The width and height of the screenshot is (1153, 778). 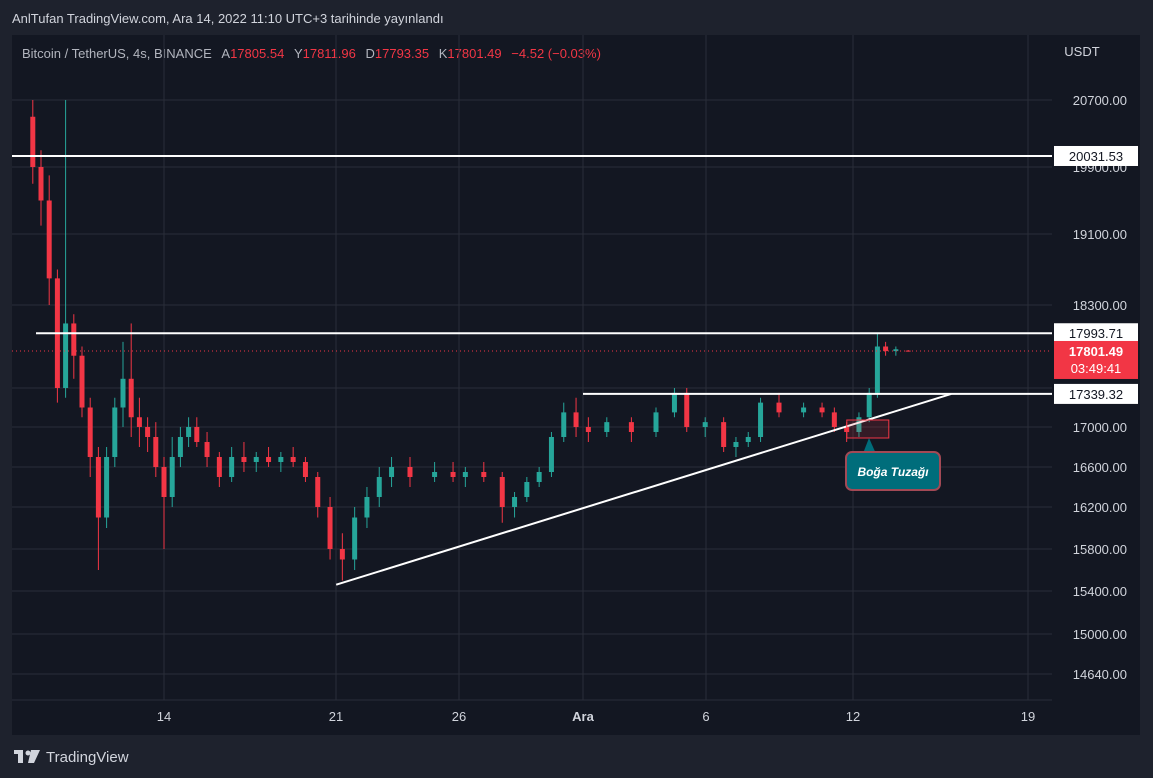 I want to click on low-value: 17793.35, so click(x=402, y=53).